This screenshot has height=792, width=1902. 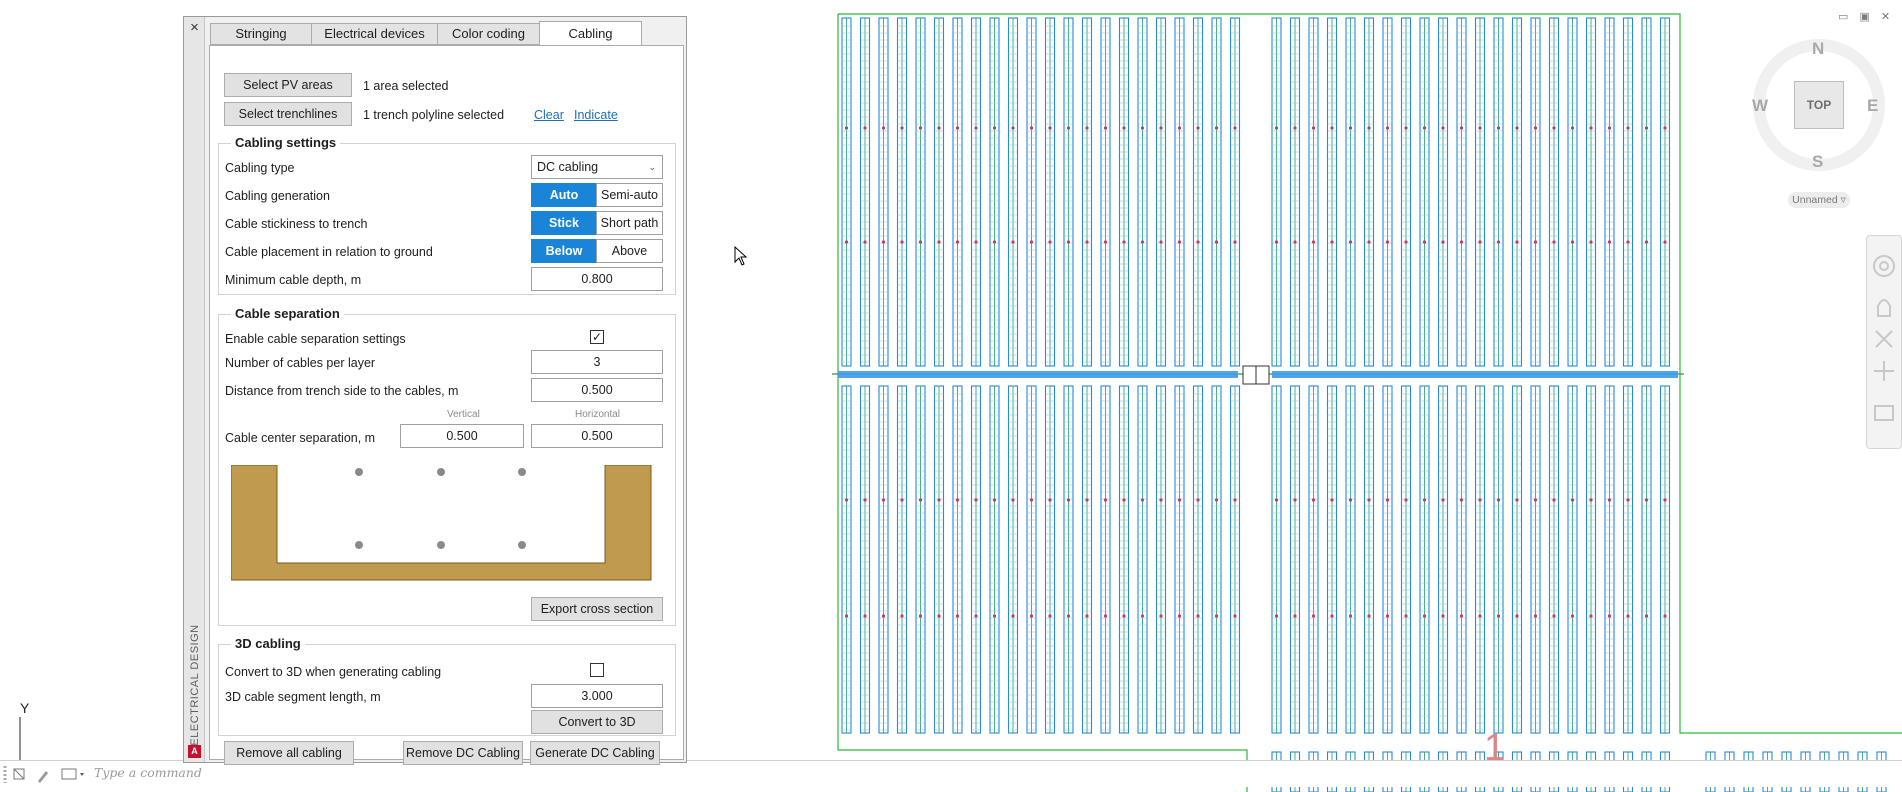 What do you see at coordinates (1760, 105) in the screenshot?
I see `compass-west: W` at bounding box center [1760, 105].